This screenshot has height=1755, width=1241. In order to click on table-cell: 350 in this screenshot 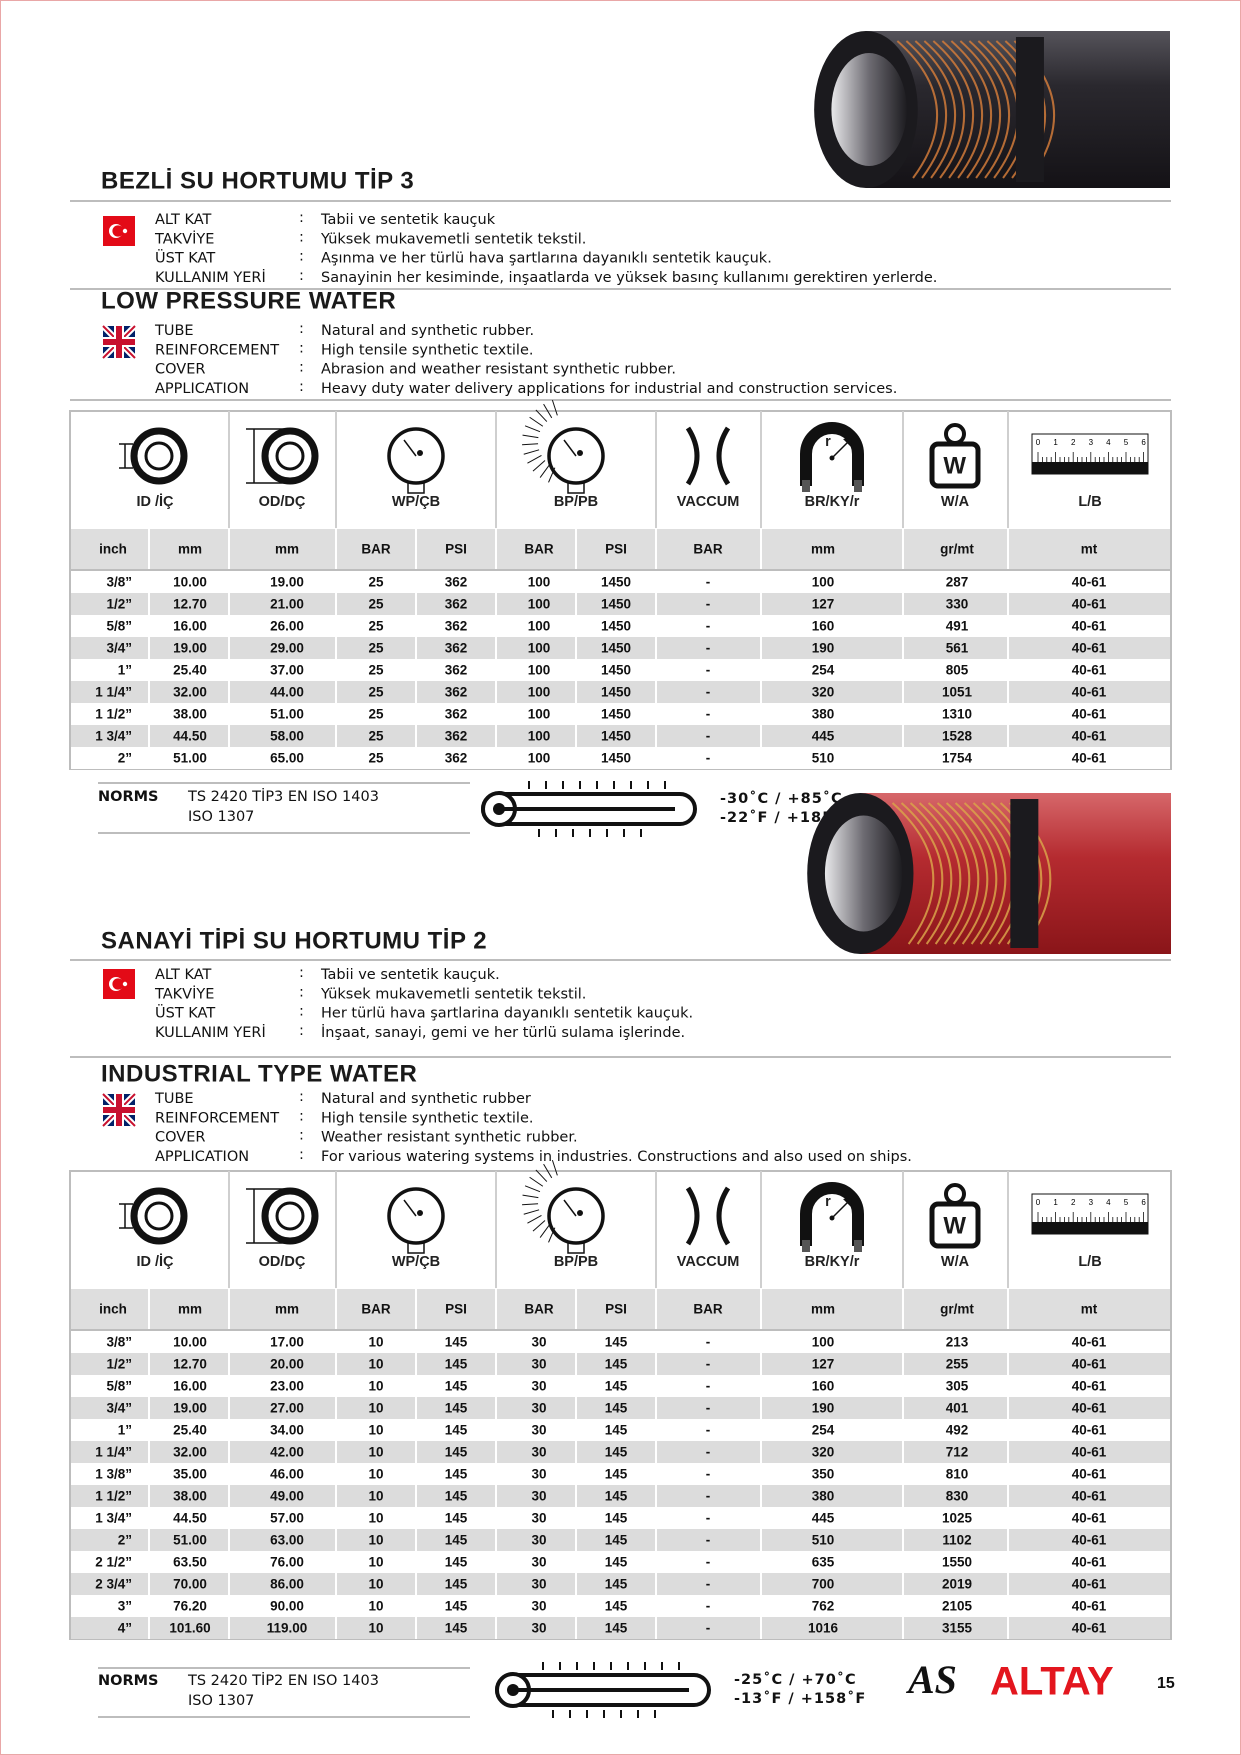, I will do `click(823, 1474)`.